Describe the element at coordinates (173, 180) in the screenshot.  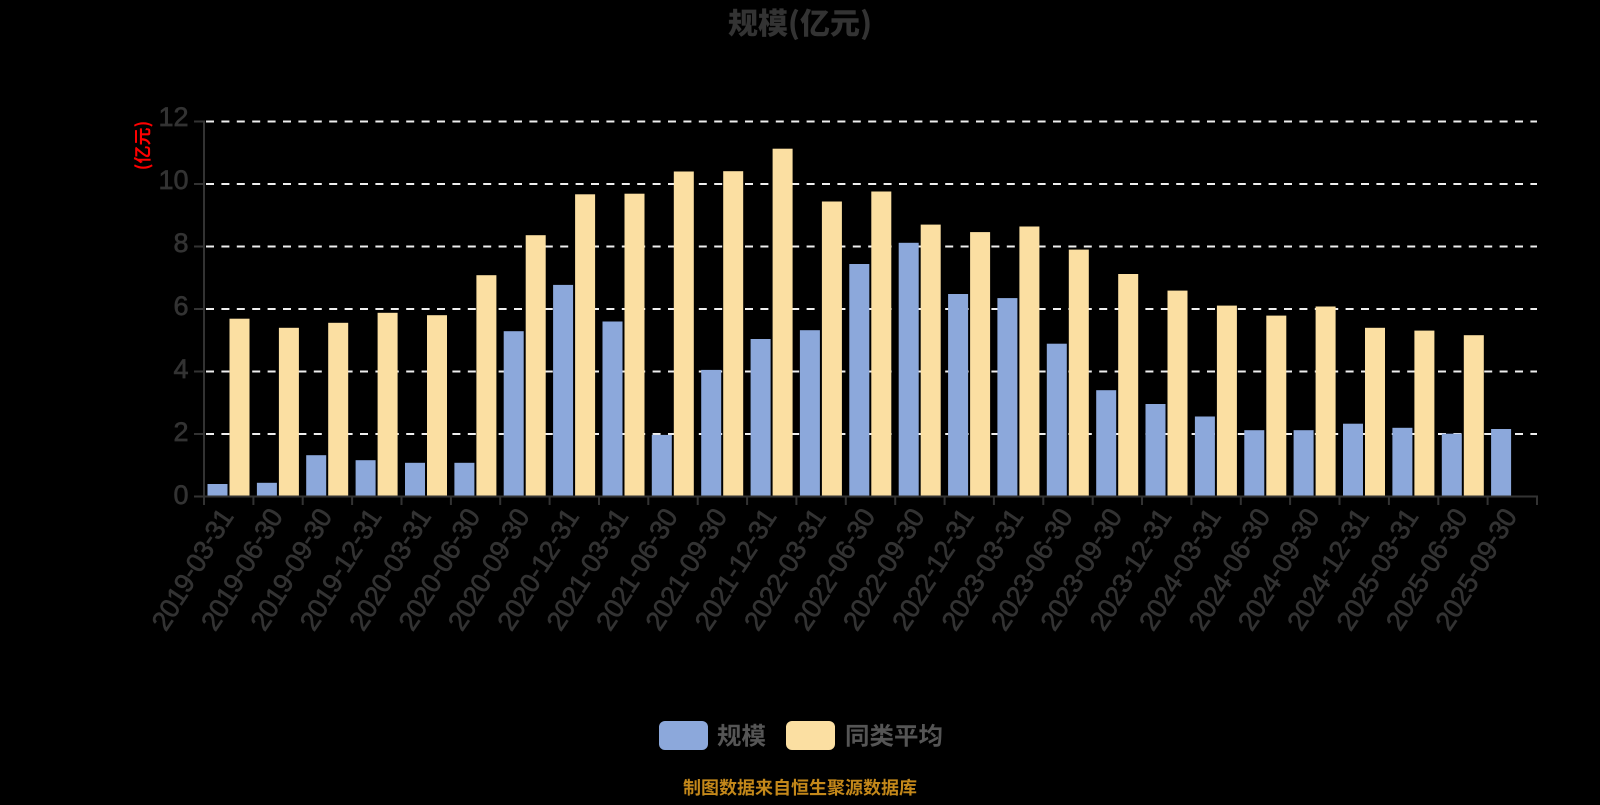
I see `svg-text: 10` at that location.